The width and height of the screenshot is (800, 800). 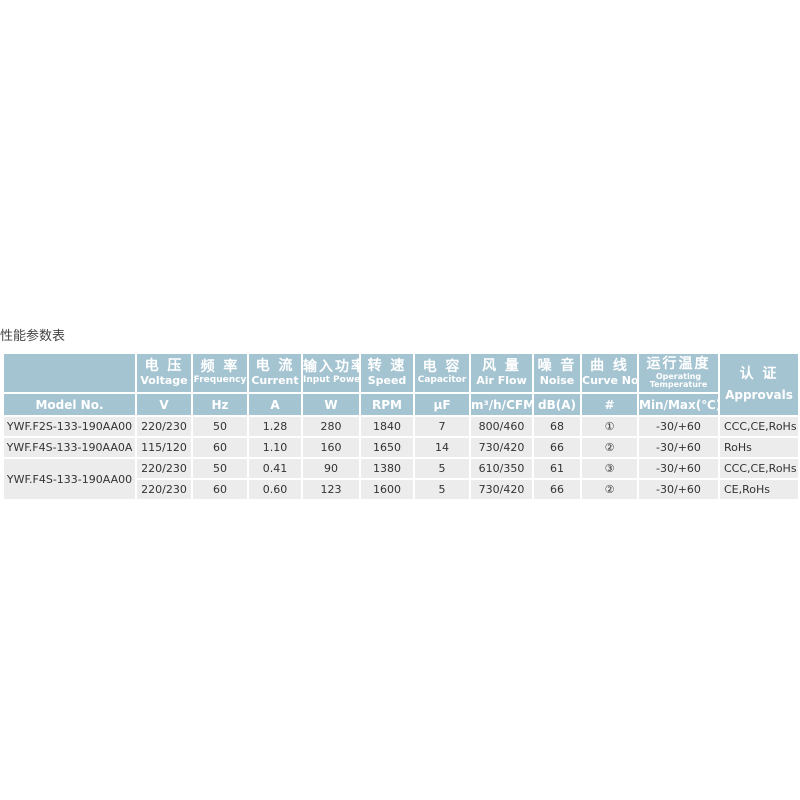 I want to click on column-unit: #, so click(x=609, y=404).